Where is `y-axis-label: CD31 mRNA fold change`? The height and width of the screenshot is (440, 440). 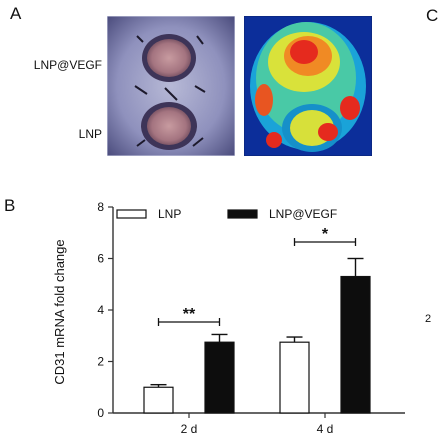
y-axis-label: CD31 mRNA fold change is located at coordinates (59, 311).